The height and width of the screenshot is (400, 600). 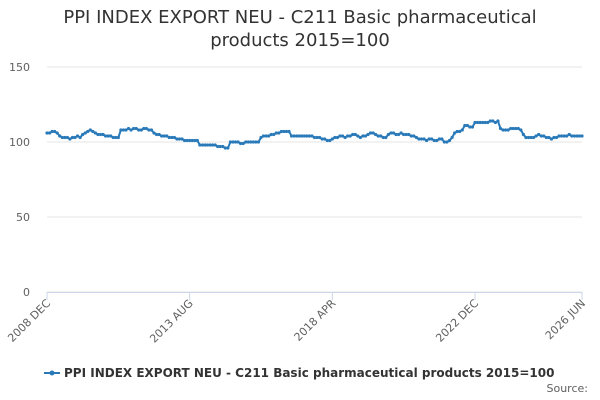 I want to click on x-tick-label: 2022 DEC, so click(x=457, y=321).